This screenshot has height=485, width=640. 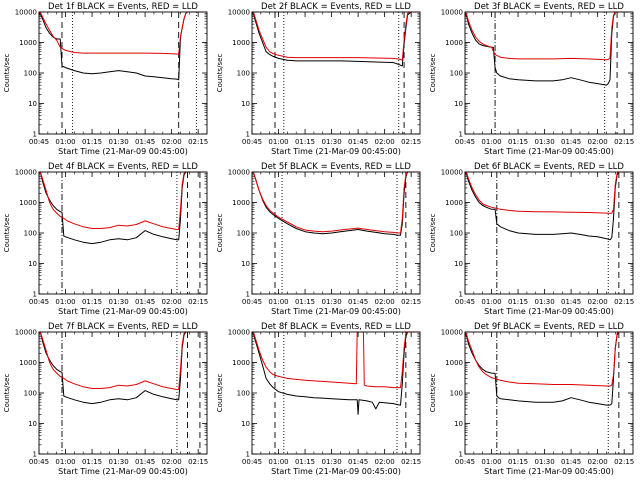 I want to click on chart-title: Det 2f BLACK = Events, RED = LLD, so click(x=336, y=7).